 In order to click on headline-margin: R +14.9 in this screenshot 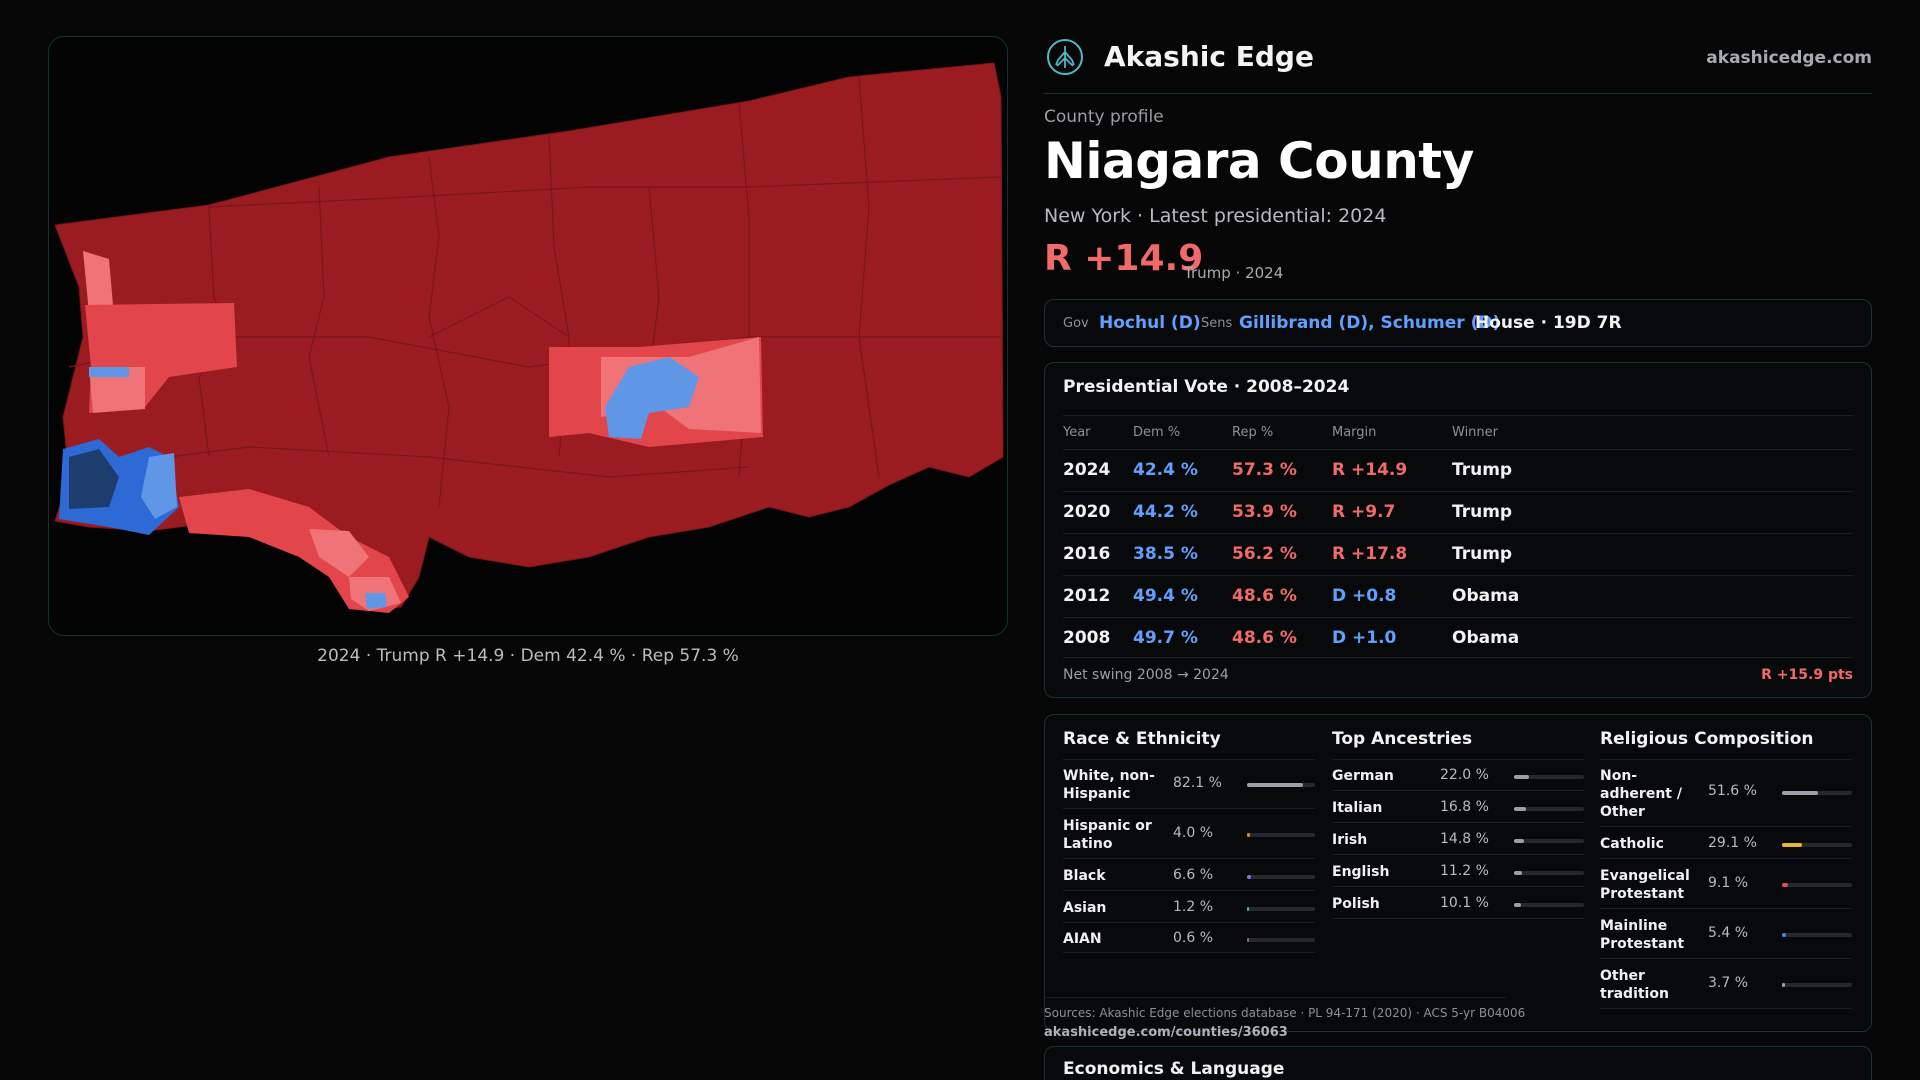, I will do `click(1124, 258)`.